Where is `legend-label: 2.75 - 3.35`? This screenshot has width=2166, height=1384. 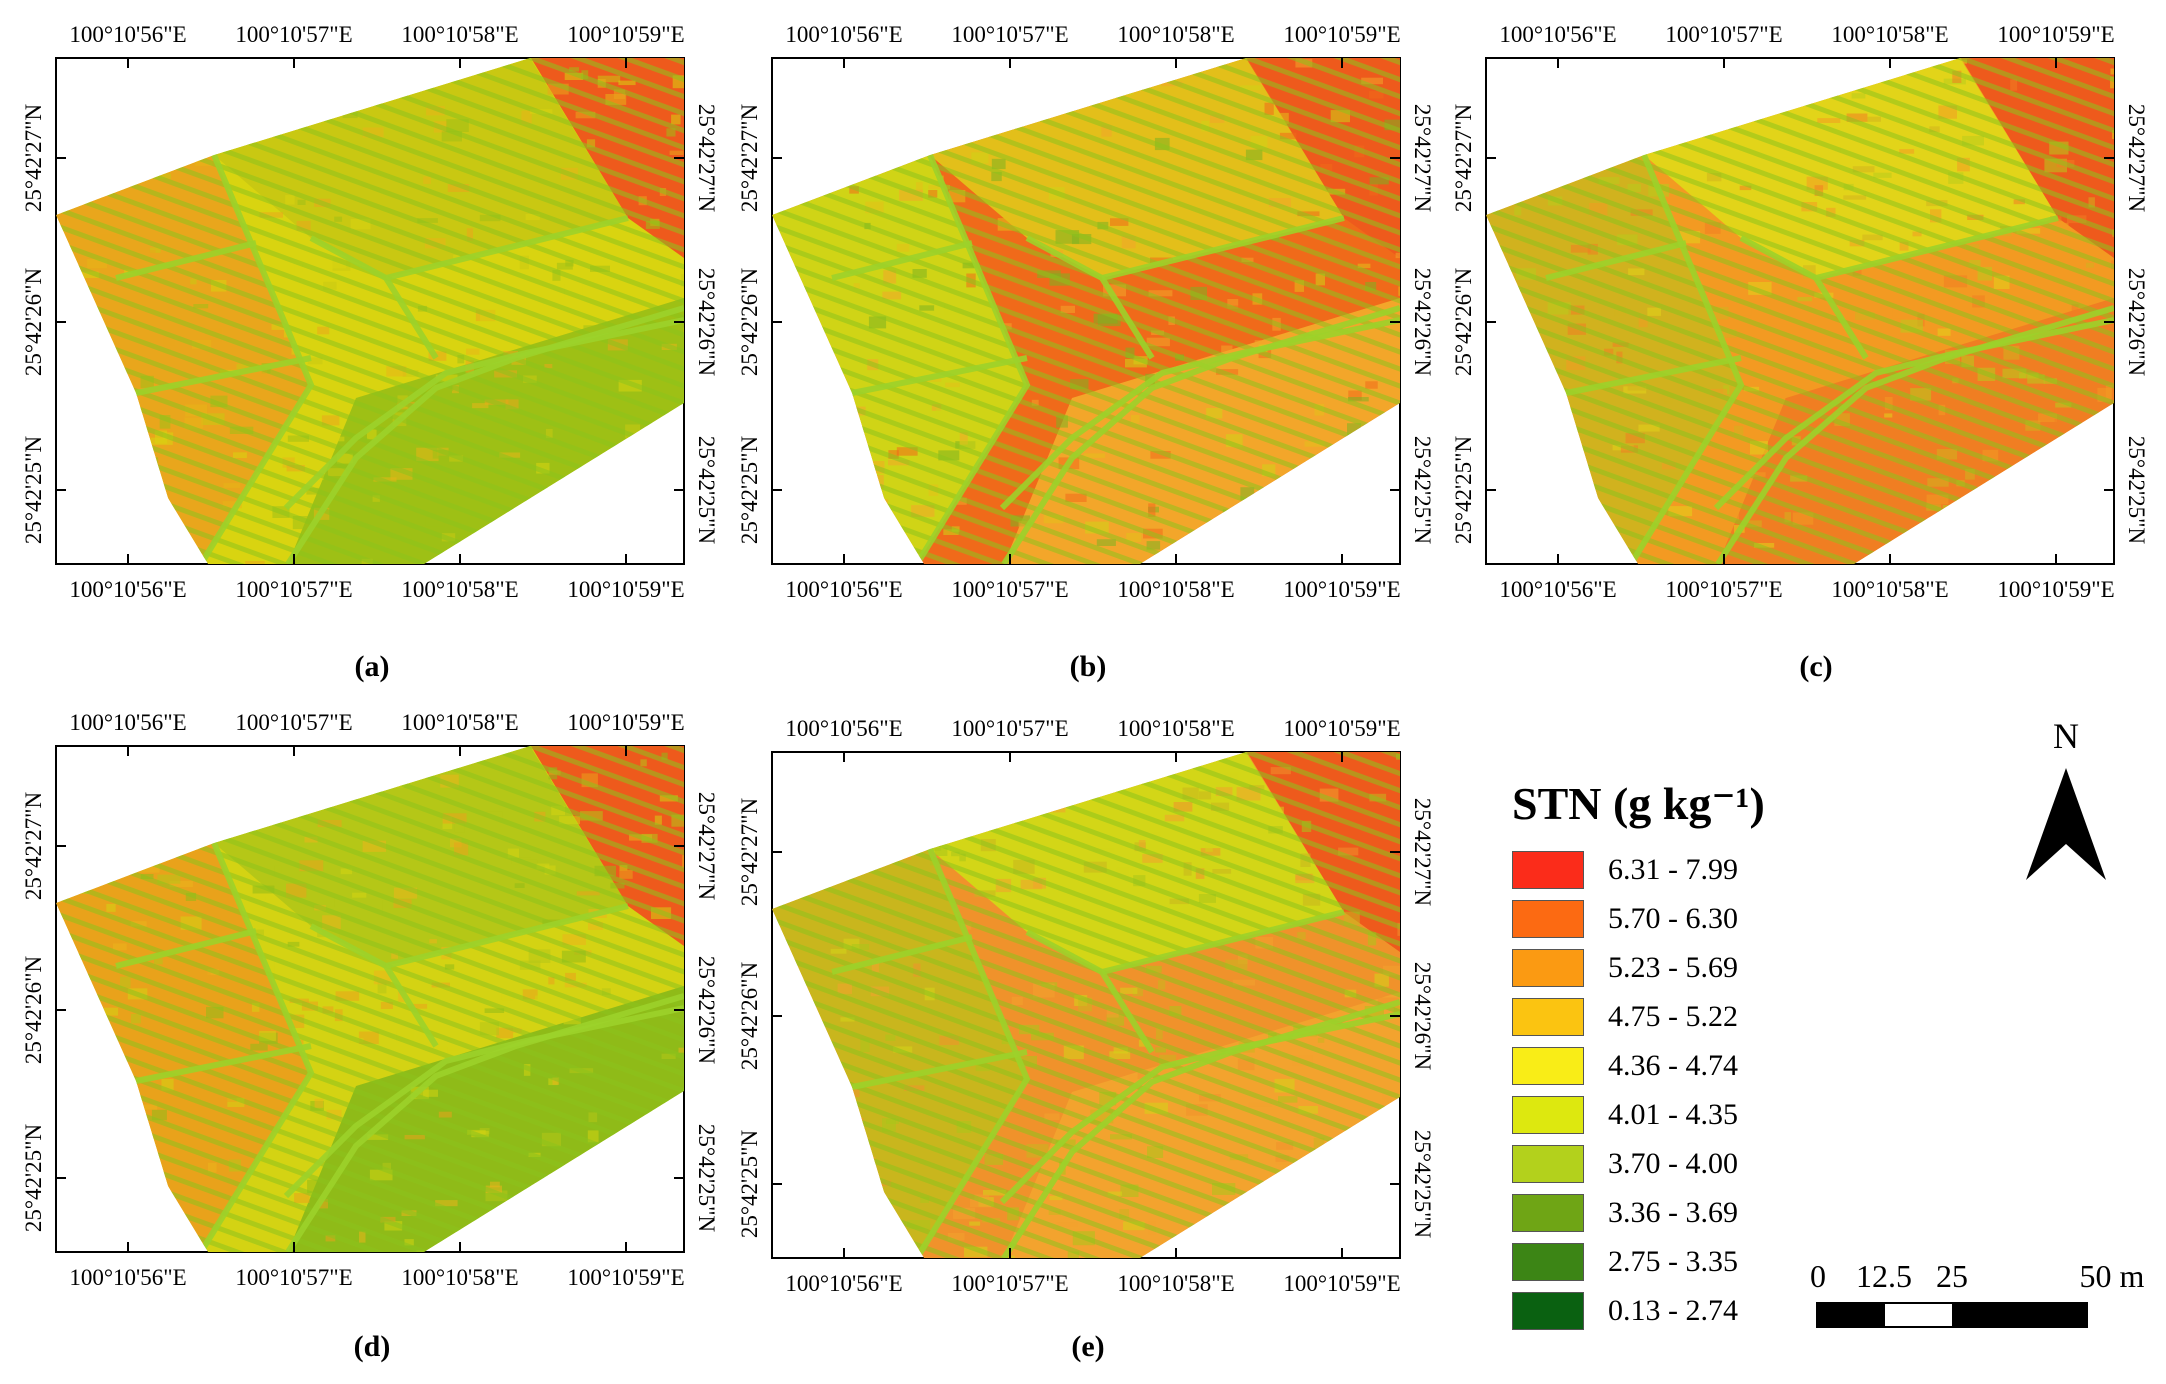
legend-label: 2.75 - 3.35 is located at coordinates (1673, 1261).